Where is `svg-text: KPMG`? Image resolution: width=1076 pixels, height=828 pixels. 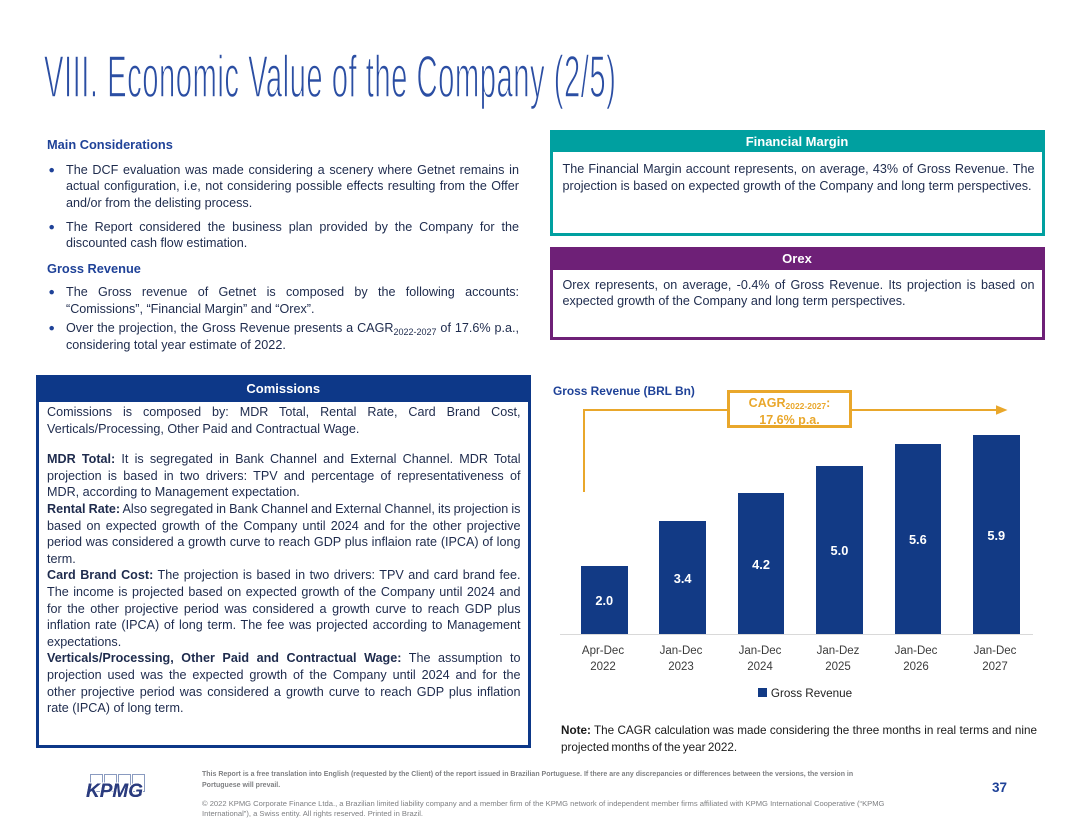 svg-text: KPMG is located at coordinates (114, 791).